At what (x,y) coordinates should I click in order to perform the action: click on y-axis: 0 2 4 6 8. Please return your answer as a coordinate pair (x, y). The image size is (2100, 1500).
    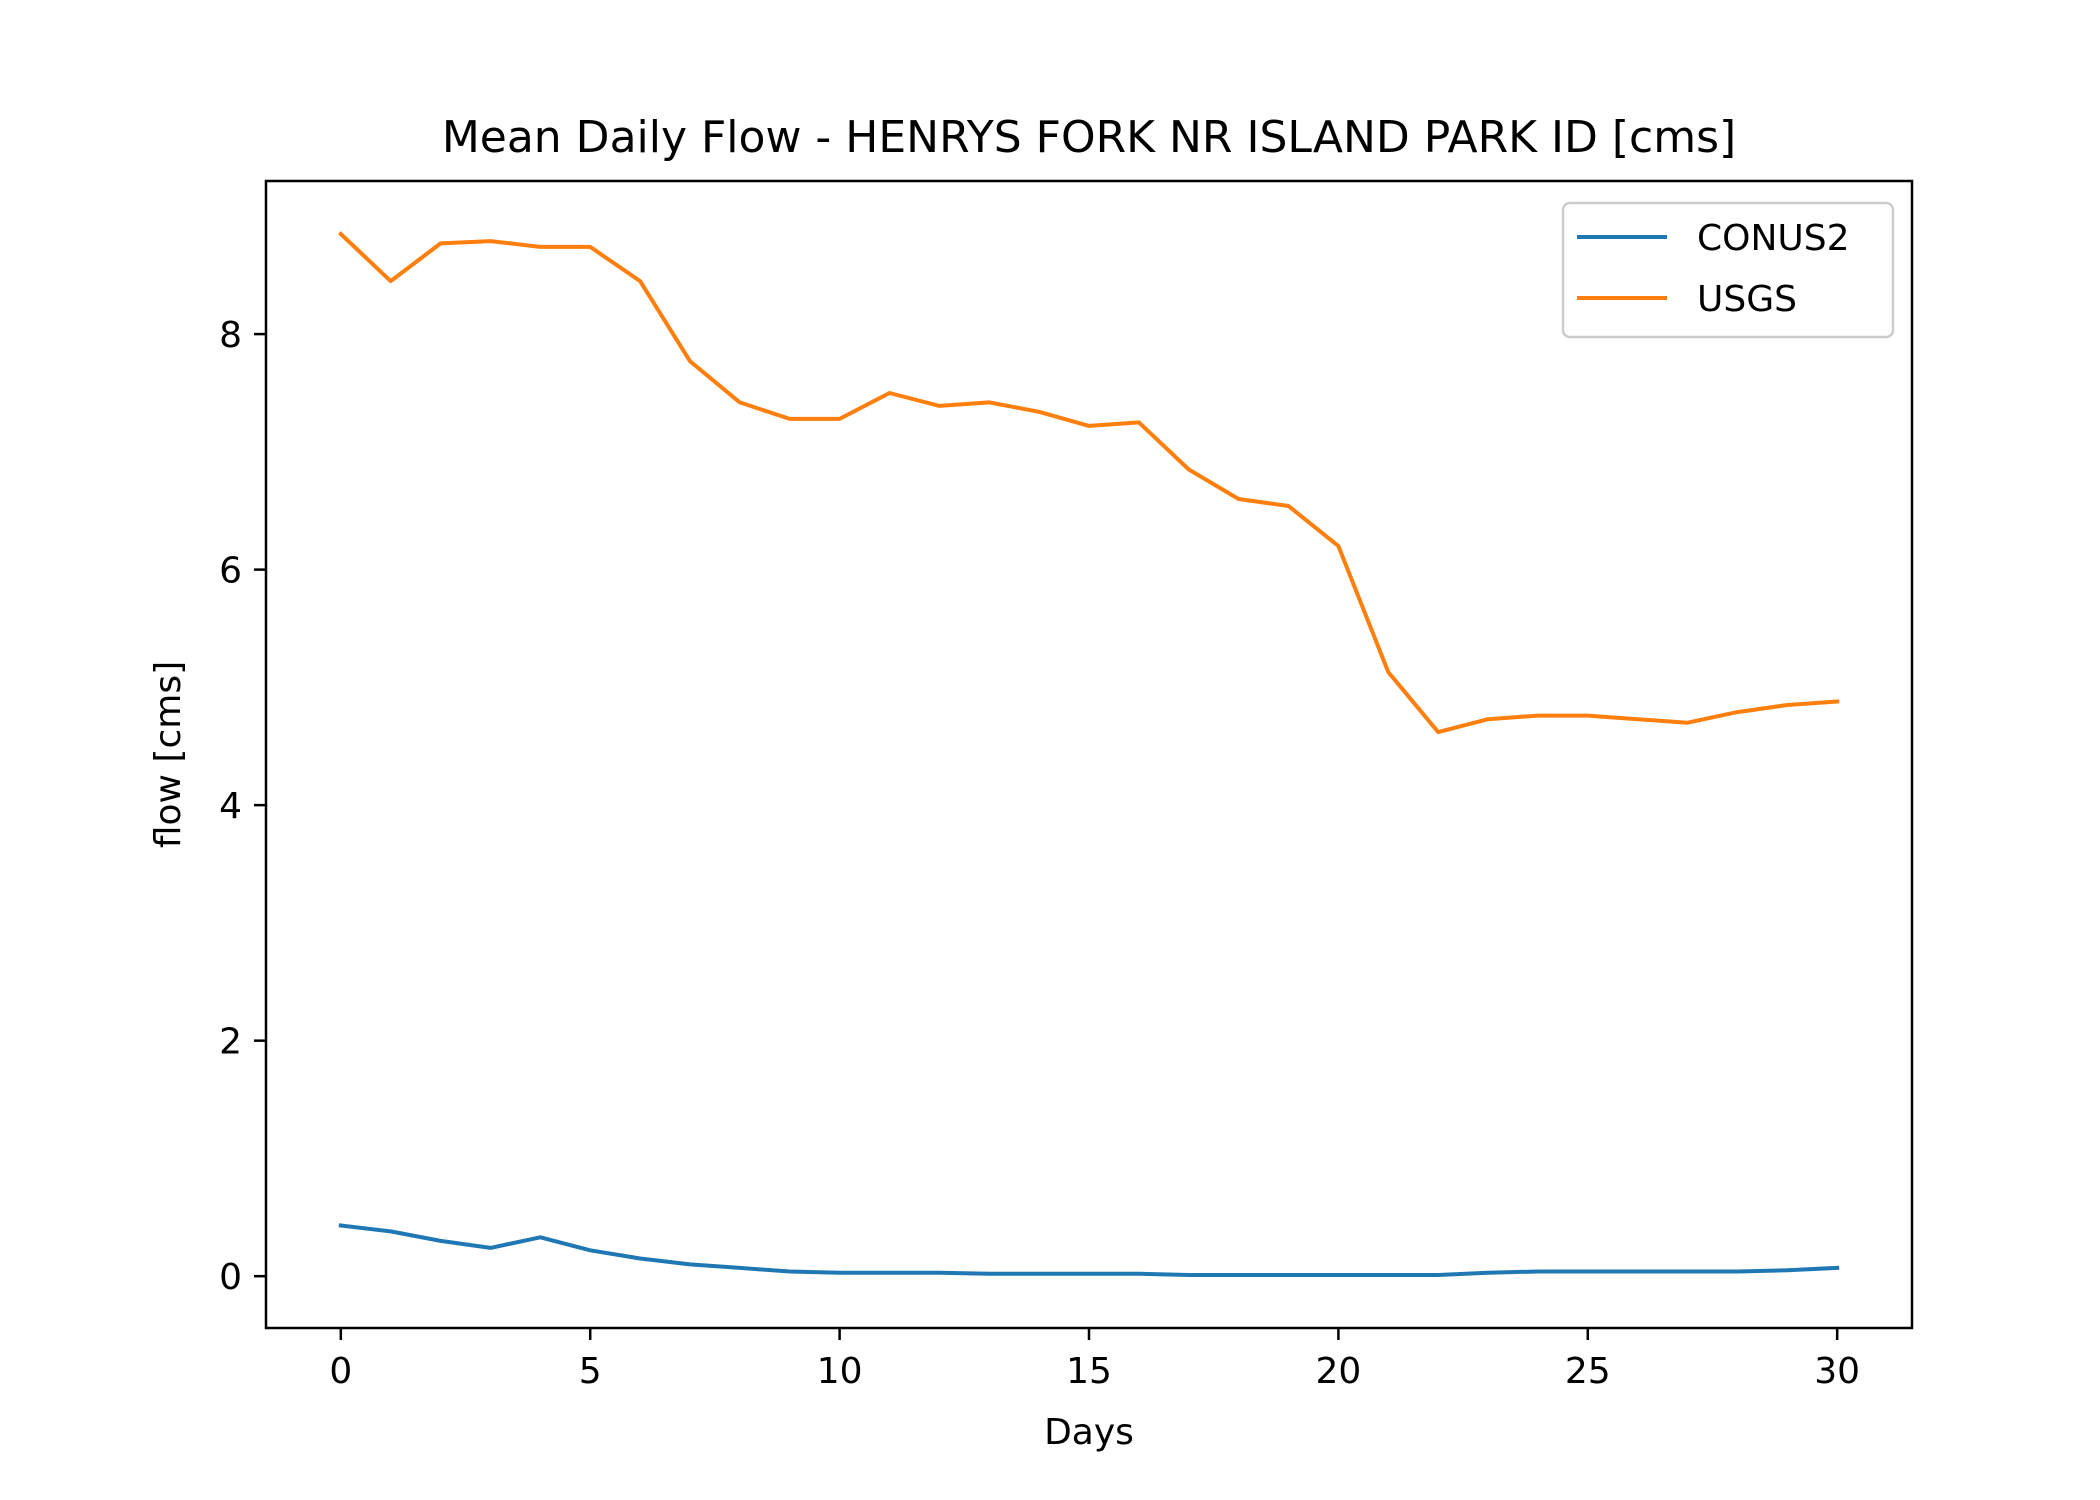
    Looking at the image, I should click on (242, 806).